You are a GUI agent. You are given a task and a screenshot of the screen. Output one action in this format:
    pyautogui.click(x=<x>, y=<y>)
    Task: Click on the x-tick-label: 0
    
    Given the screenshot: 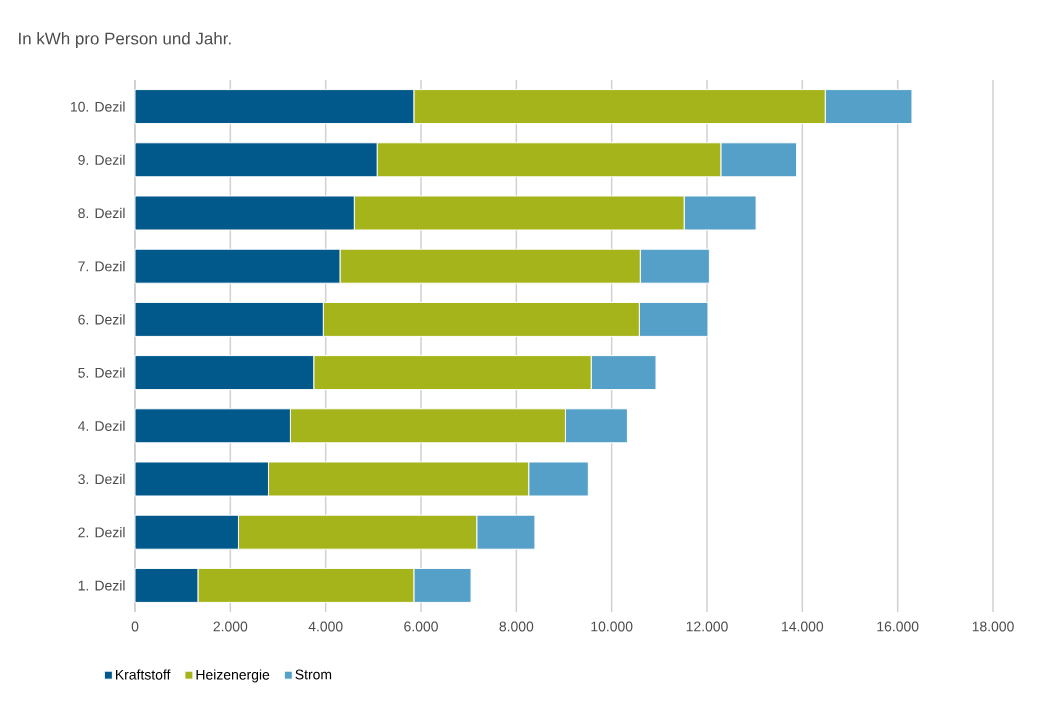 What is the action you would take?
    pyautogui.click(x=135, y=626)
    